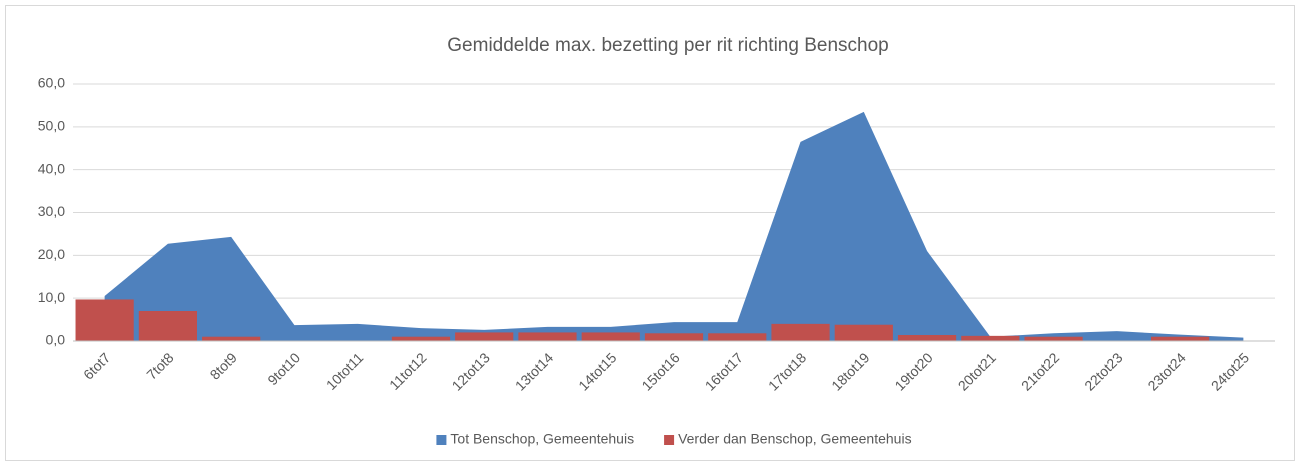  Describe the element at coordinates (51, 126) in the screenshot. I see `y-tick-label: 50,0` at that location.